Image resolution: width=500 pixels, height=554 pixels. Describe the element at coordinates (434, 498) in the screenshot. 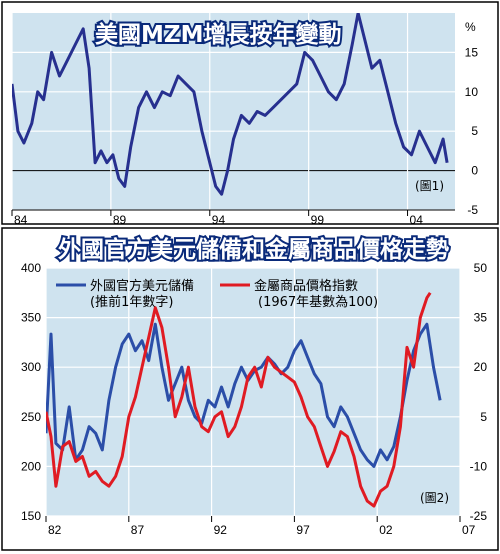

I see `chart-2-note: (圖2)` at that location.